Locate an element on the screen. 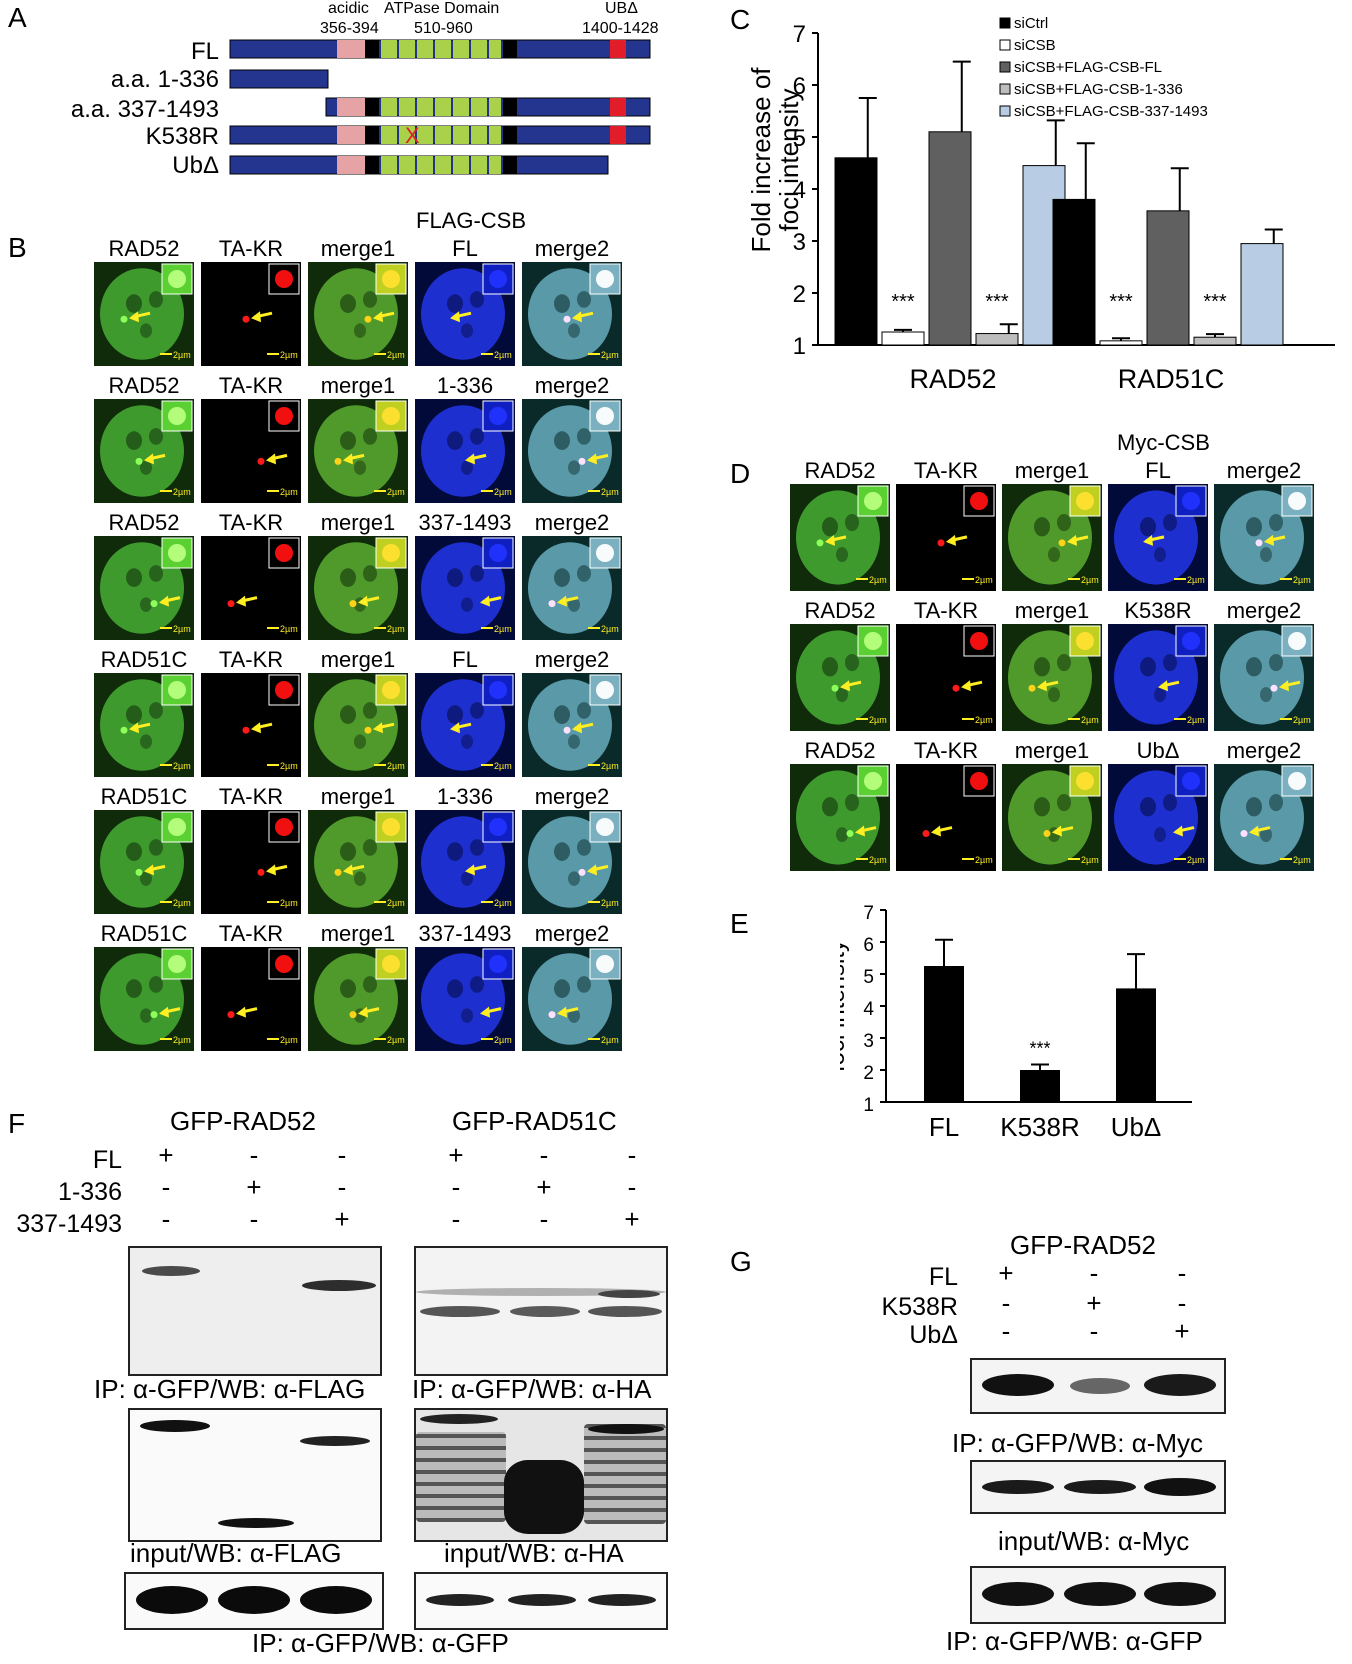 The height and width of the screenshot is (1664, 1352). legend-label: siCSB+FLAG-CSB-337-1493 is located at coordinates (1111, 111).